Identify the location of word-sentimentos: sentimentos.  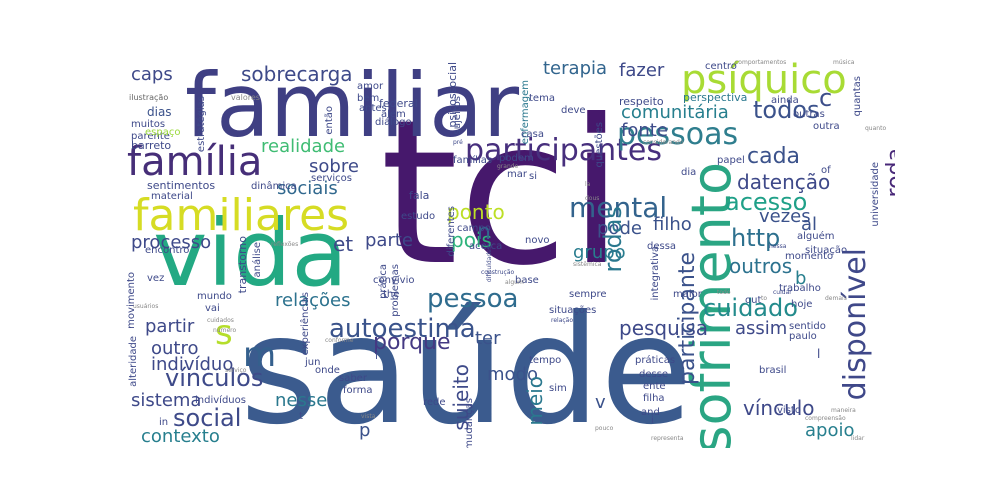
(181, 185).